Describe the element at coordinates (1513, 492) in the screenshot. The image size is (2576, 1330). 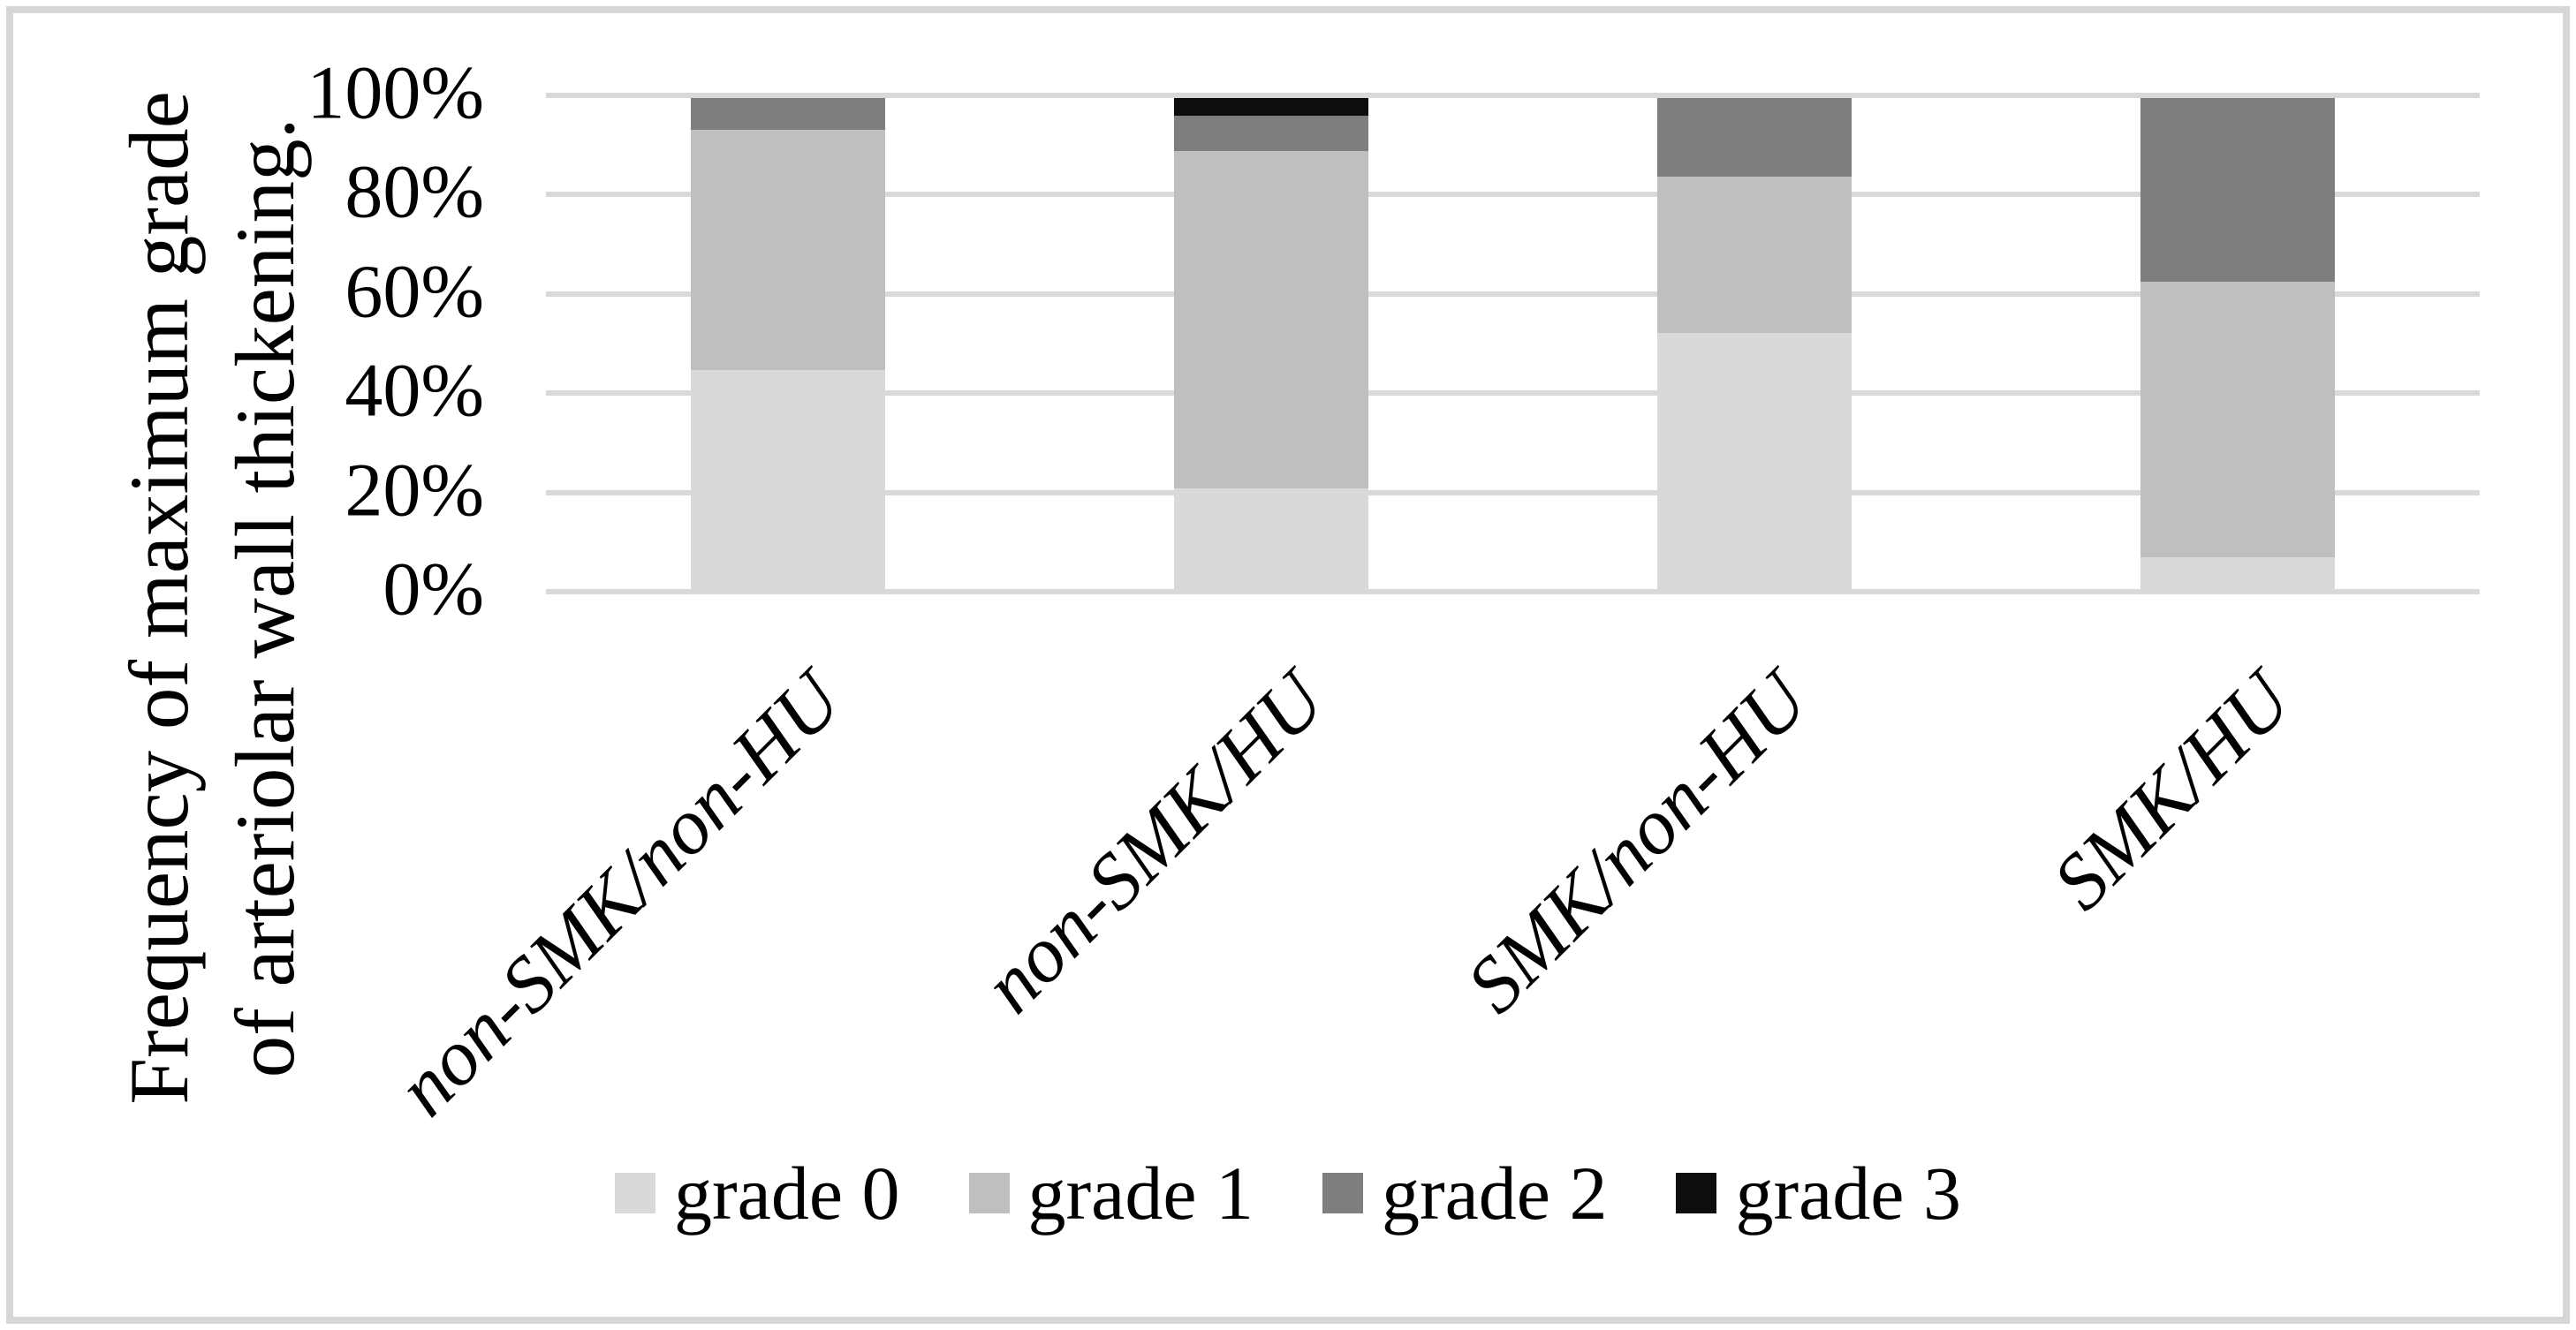
I see `gridline-20%` at that location.